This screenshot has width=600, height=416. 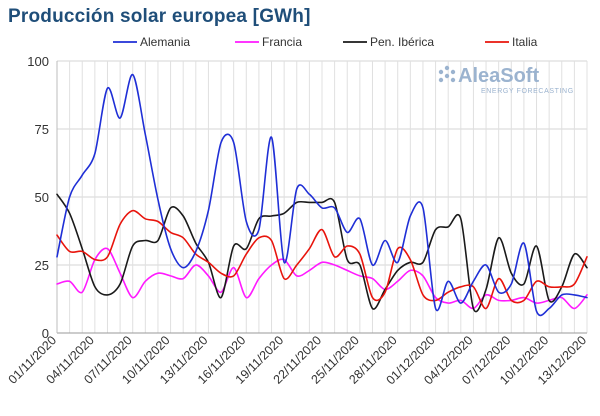 What do you see at coordinates (498, 76) in the screenshot?
I see `watermark-brand: AleaSoft` at bounding box center [498, 76].